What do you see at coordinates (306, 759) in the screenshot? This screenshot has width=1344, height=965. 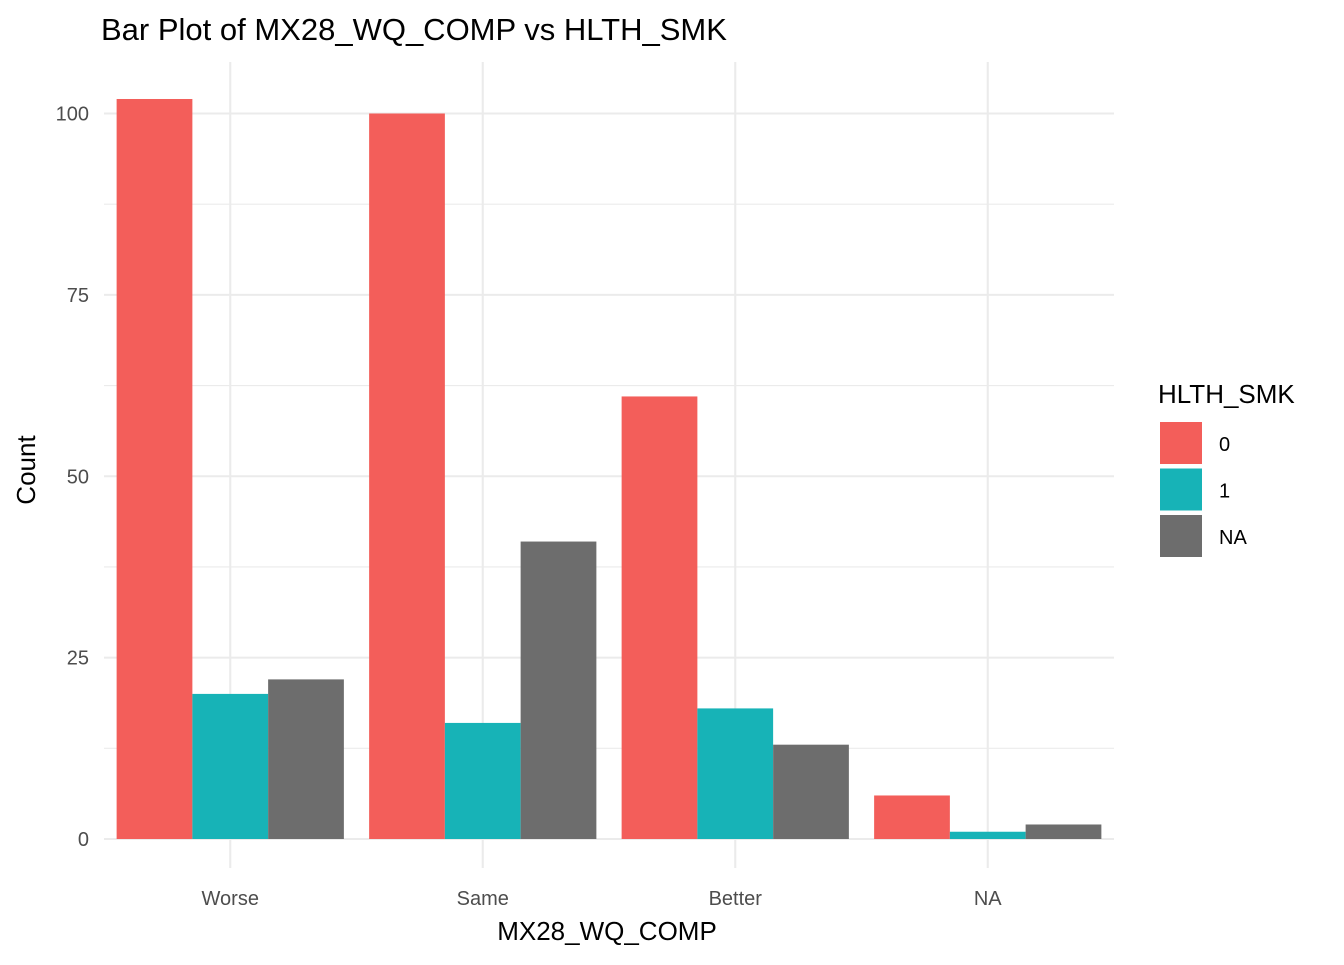 I see `bar-Worse-NA` at bounding box center [306, 759].